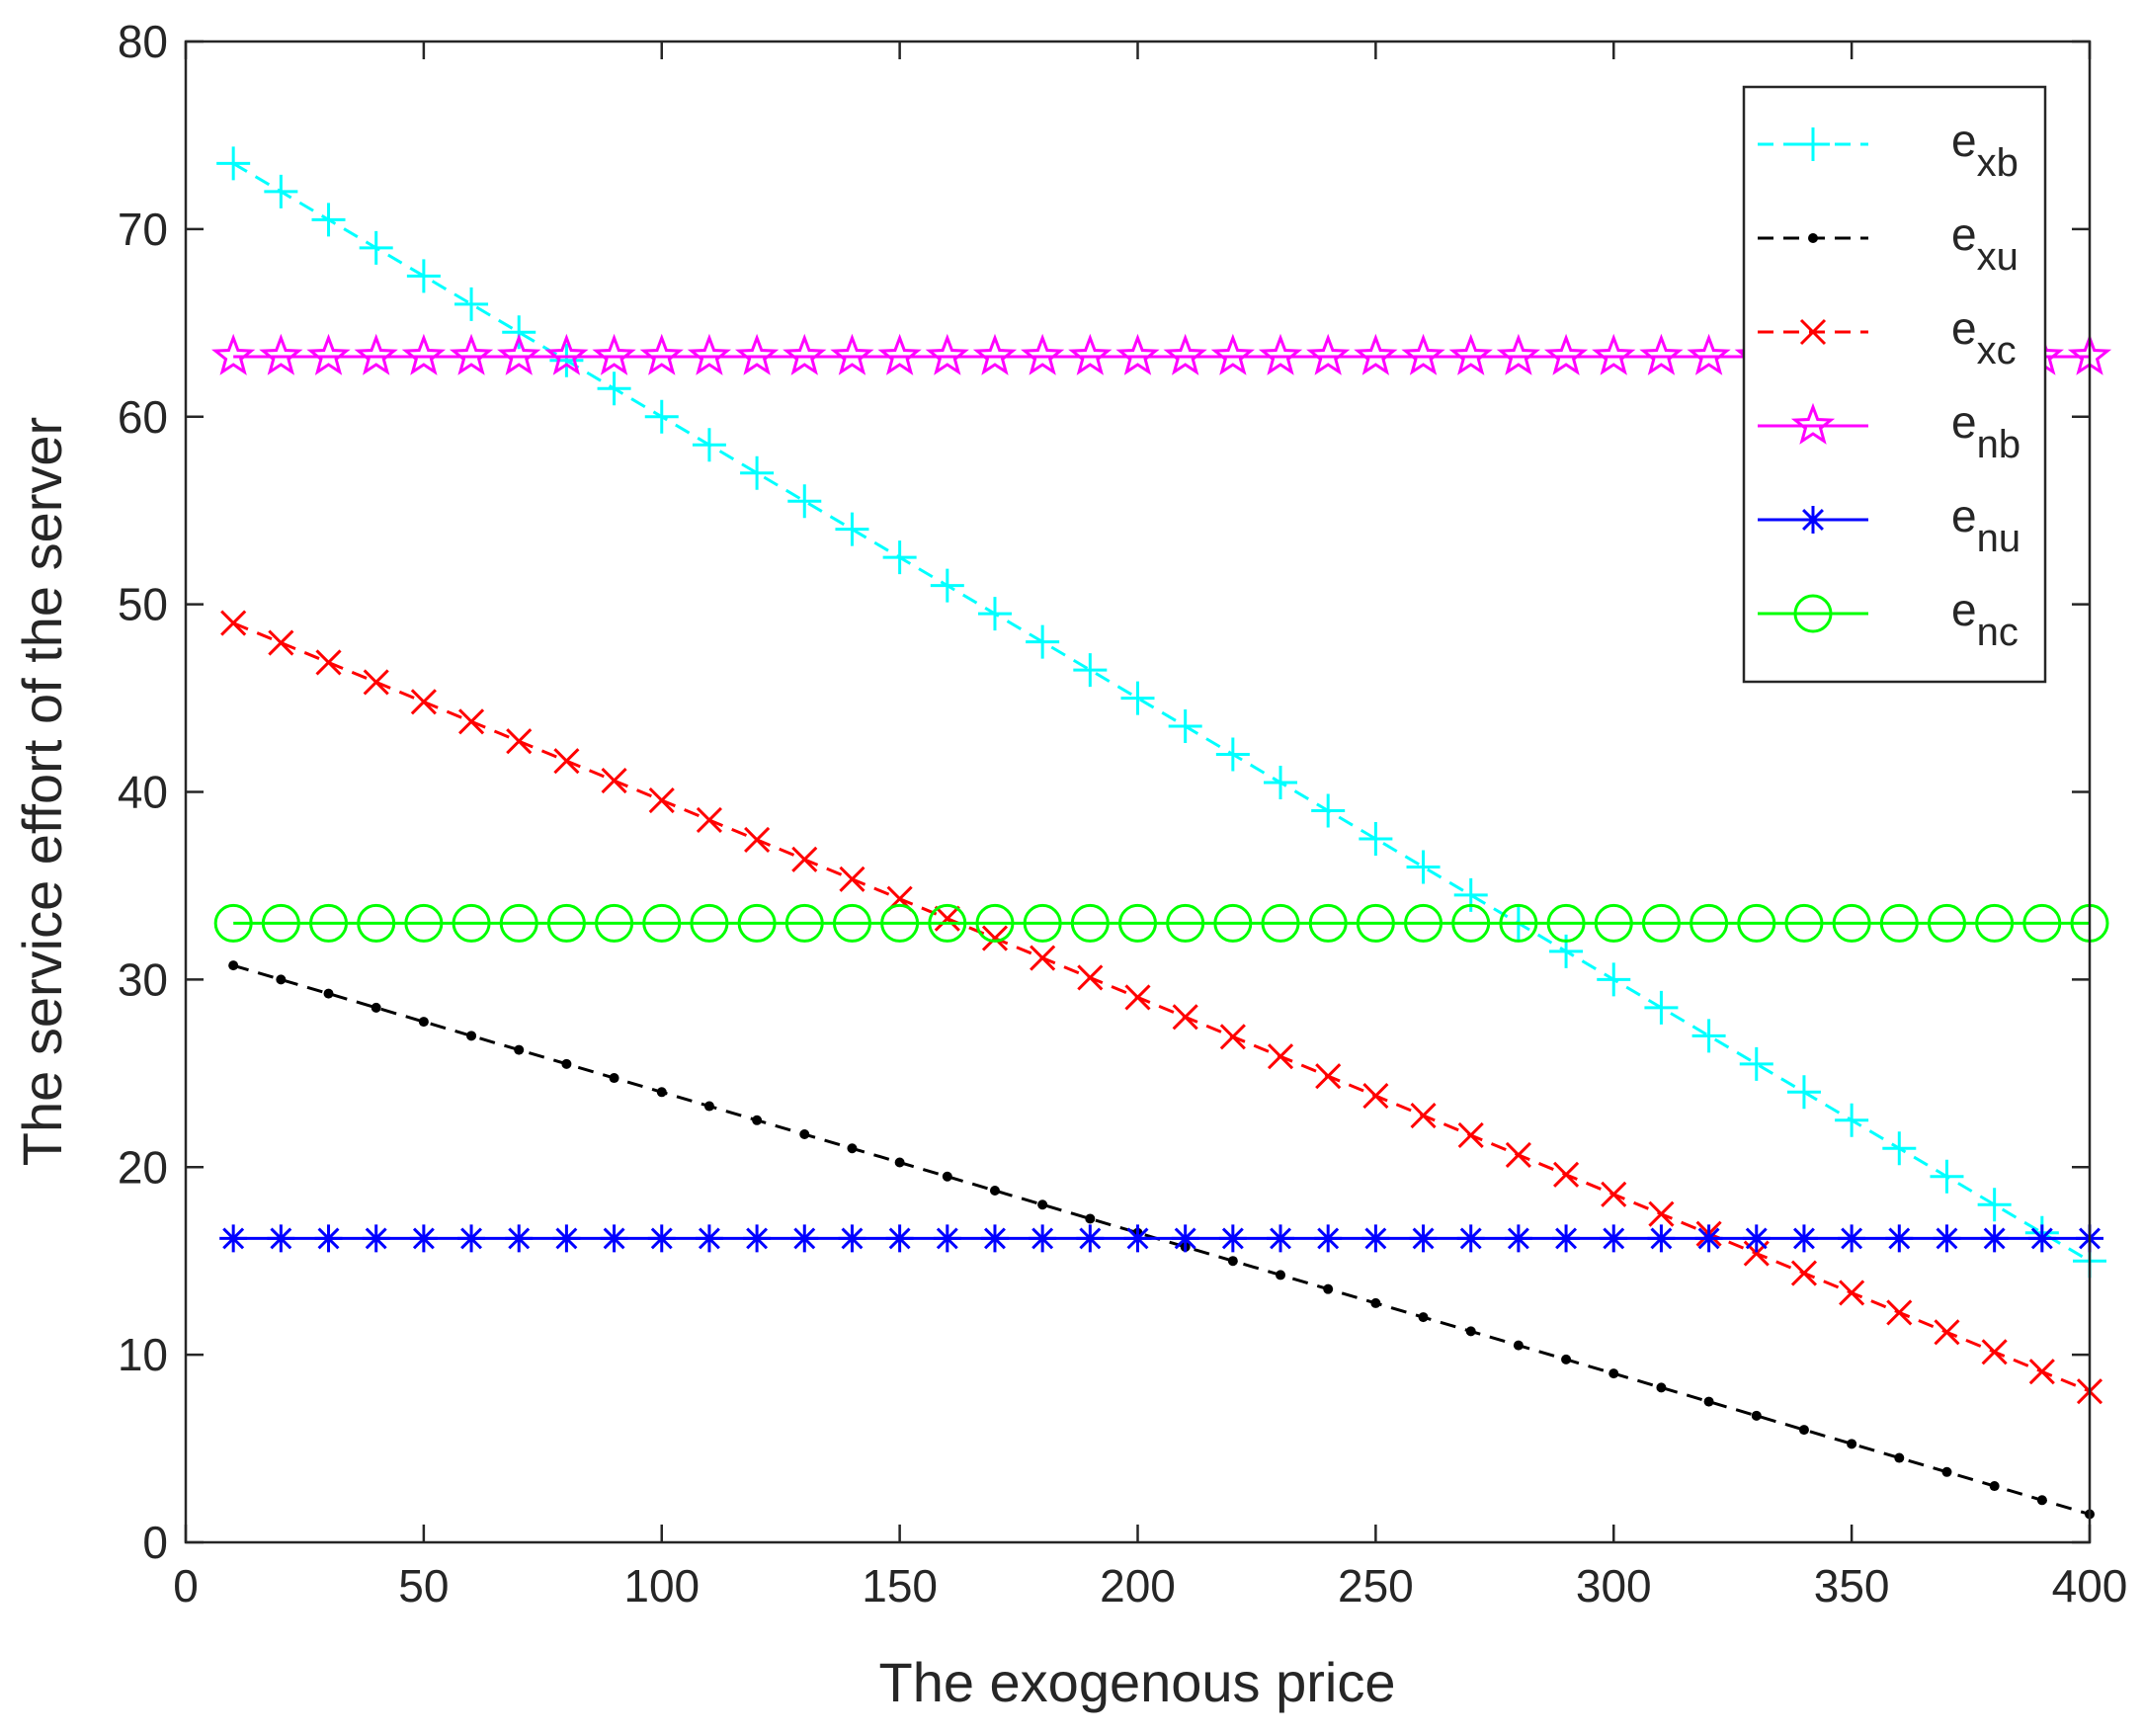 The height and width of the screenshot is (1736, 2143). I want to click on legend-item-nc: enc, so click(1888, 619).